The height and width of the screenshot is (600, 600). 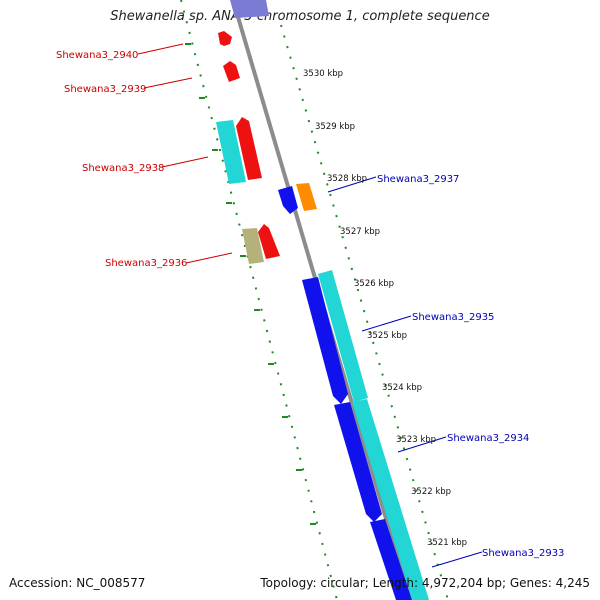 What do you see at coordinates (418, 179) in the screenshot?
I see `gene-label-shewana3-2937: Shewana3_2937` at bounding box center [418, 179].